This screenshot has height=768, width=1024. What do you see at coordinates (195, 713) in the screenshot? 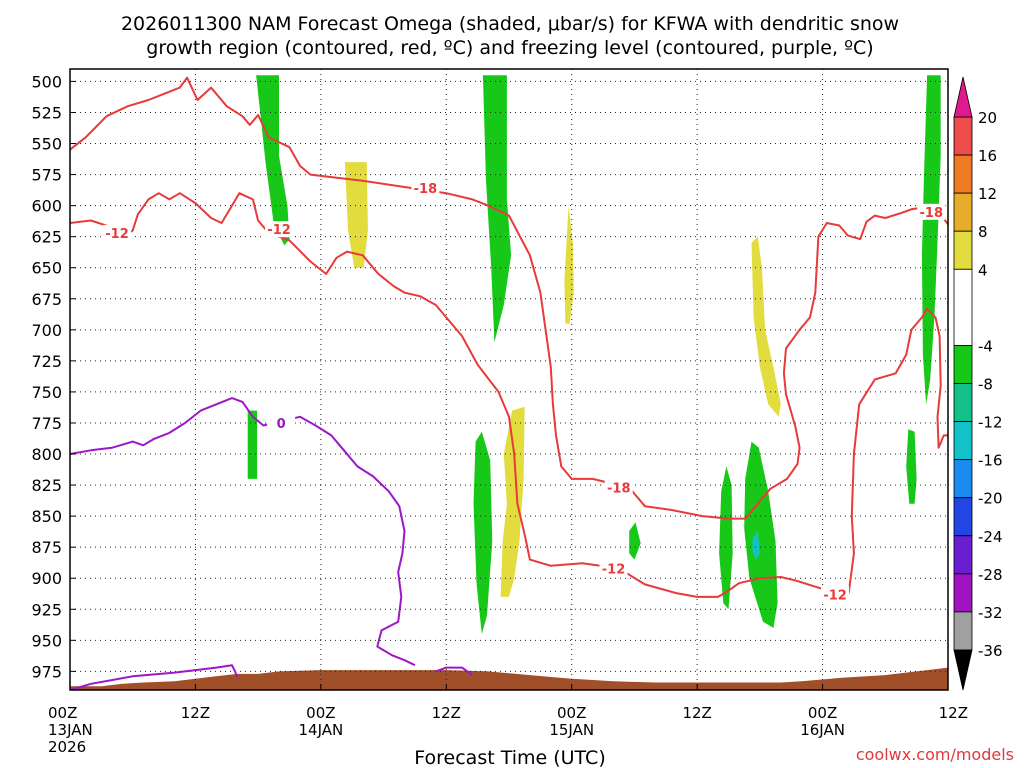
I see `x-tick-label-1: 12Z` at bounding box center [195, 713].